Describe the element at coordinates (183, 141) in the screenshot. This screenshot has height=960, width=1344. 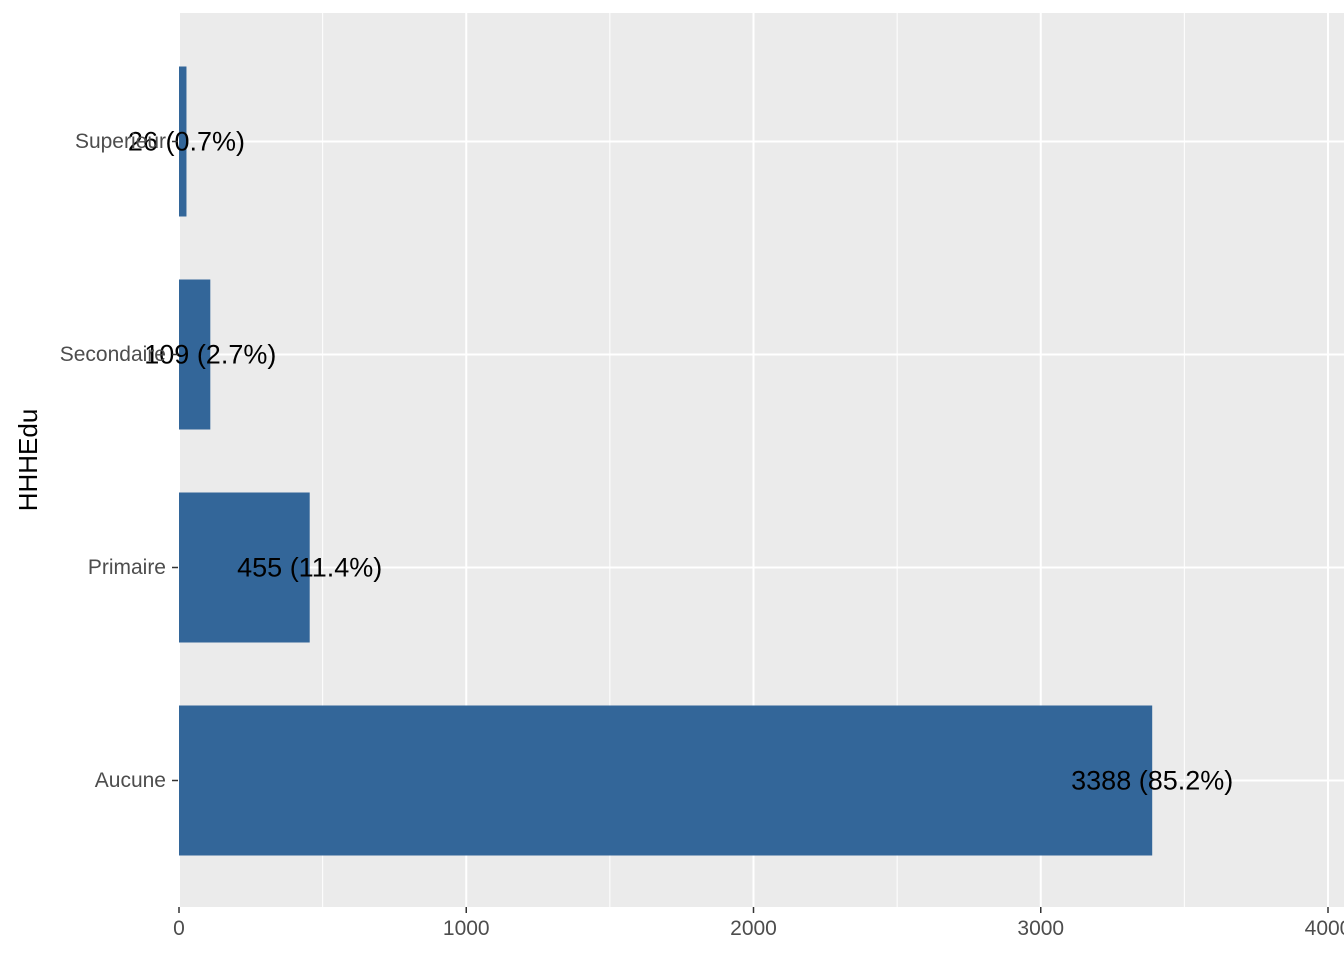
I see `bar-superieur` at that location.